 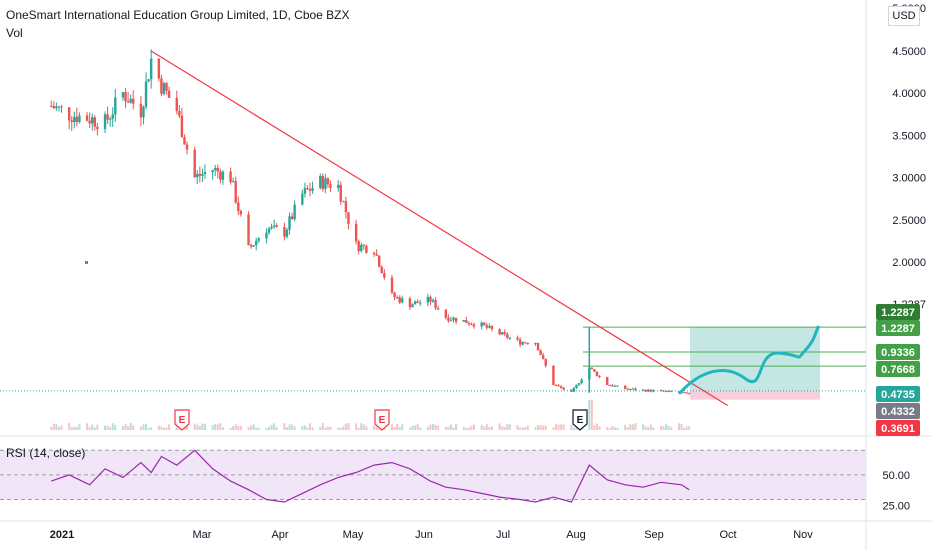 What do you see at coordinates (898, 353) in the screenshot?
I see `price-label-text: 0.9336` at bounding box center [898, 353].